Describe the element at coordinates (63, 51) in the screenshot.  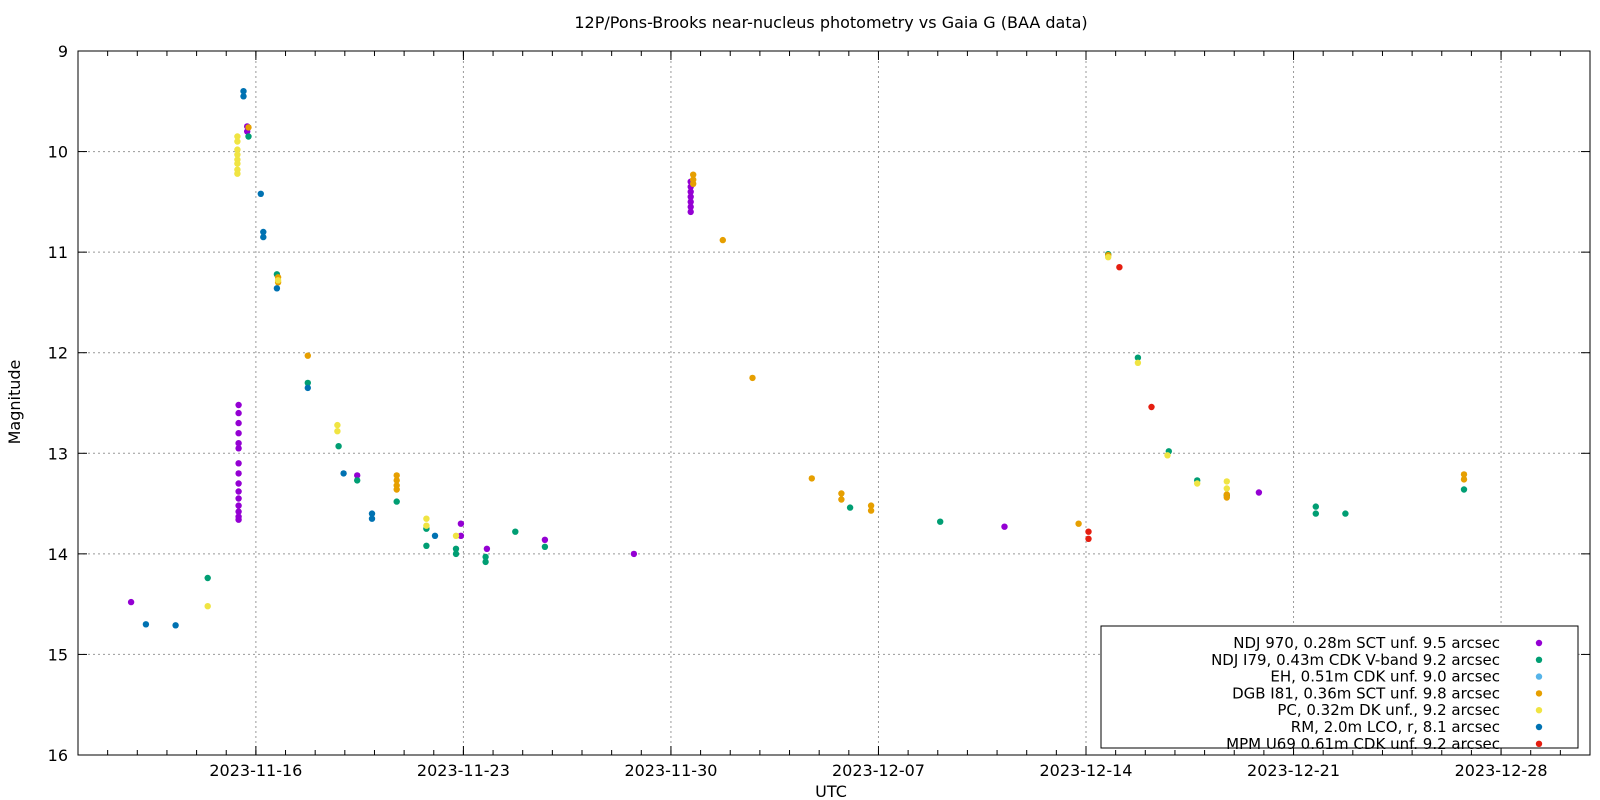
I see `y-tick-label: 9` at that location.